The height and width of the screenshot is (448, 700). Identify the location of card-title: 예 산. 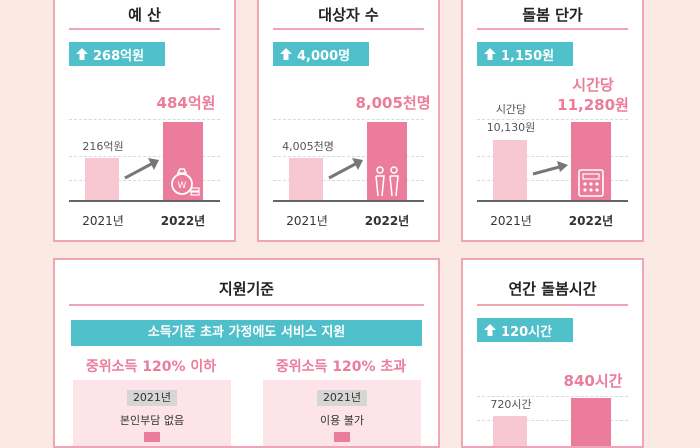
(144, 15).